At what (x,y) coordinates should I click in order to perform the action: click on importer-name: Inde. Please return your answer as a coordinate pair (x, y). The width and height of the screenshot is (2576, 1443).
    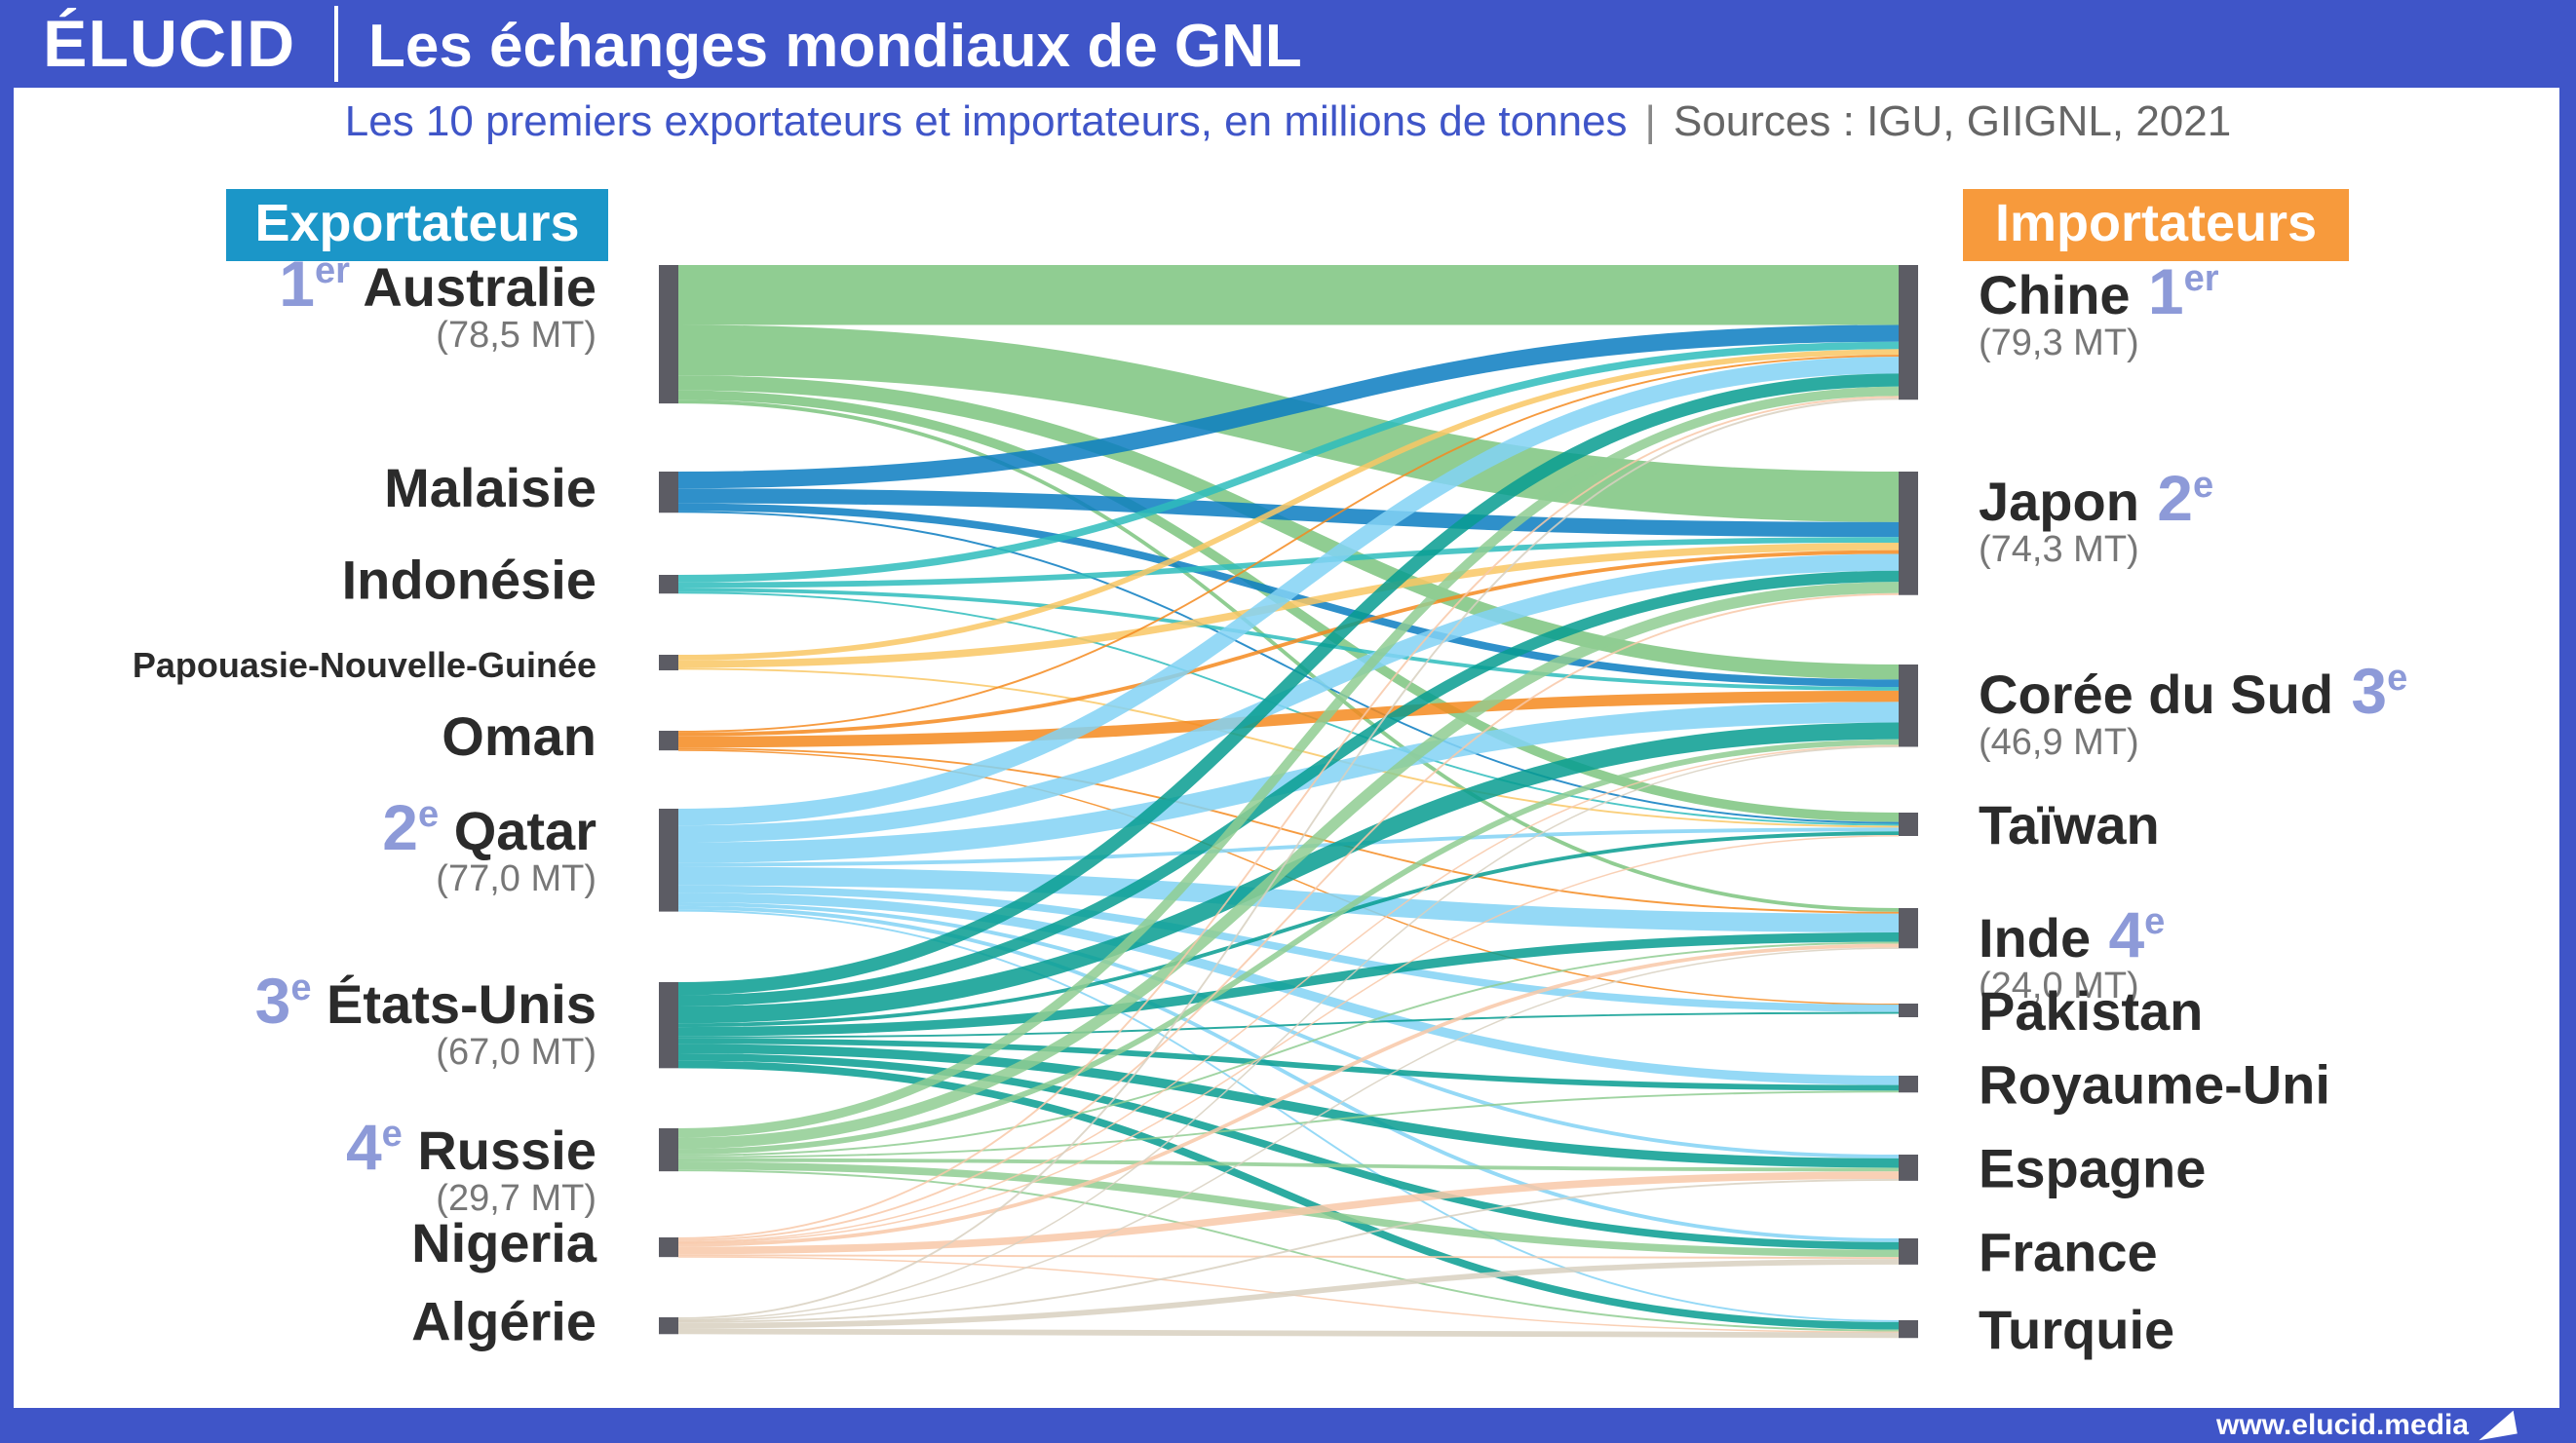
    Looking at the image, I should click on (2035, 937).